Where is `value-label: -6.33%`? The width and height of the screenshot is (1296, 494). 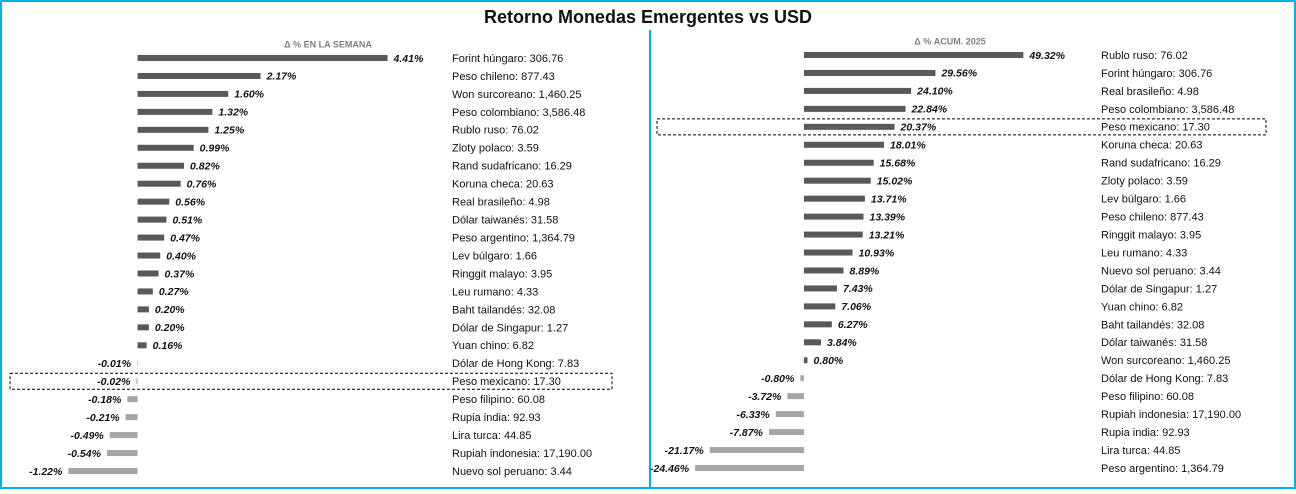 value-label: -6.33% is located at coordinates (753, 415).